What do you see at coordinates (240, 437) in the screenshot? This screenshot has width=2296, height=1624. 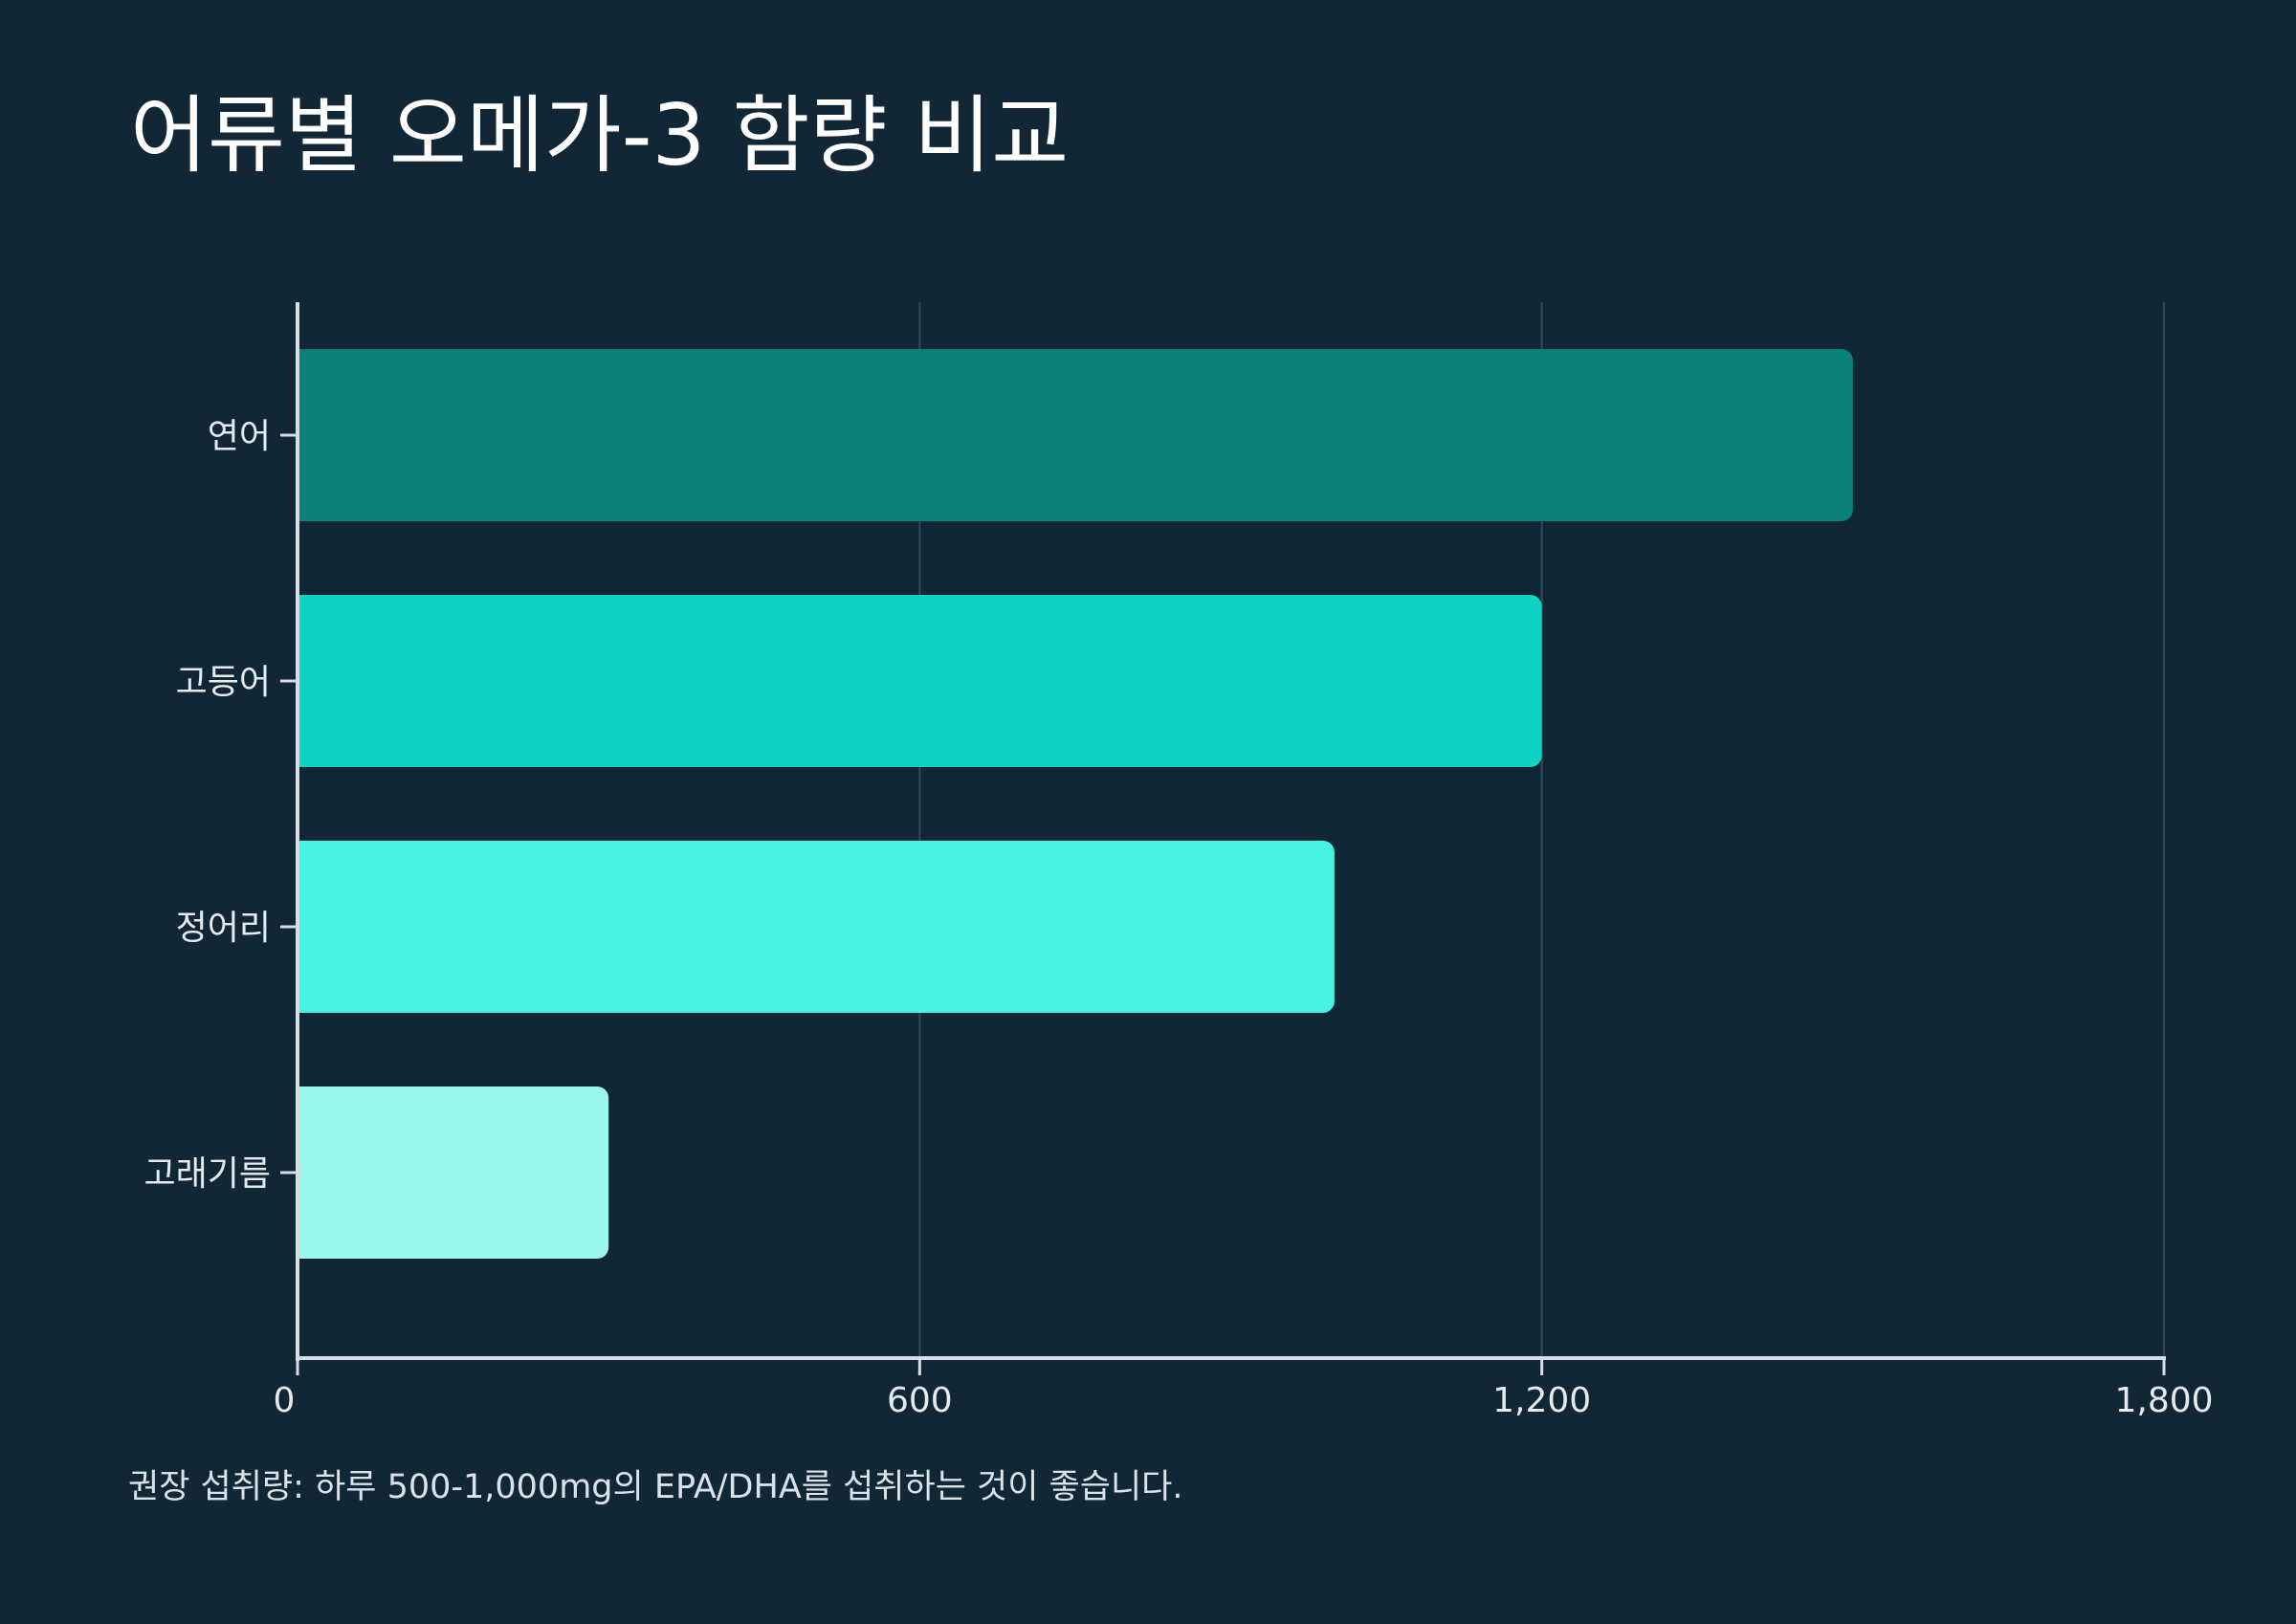 I see `category-label-1: 연어` at bounding box center [240, 437].